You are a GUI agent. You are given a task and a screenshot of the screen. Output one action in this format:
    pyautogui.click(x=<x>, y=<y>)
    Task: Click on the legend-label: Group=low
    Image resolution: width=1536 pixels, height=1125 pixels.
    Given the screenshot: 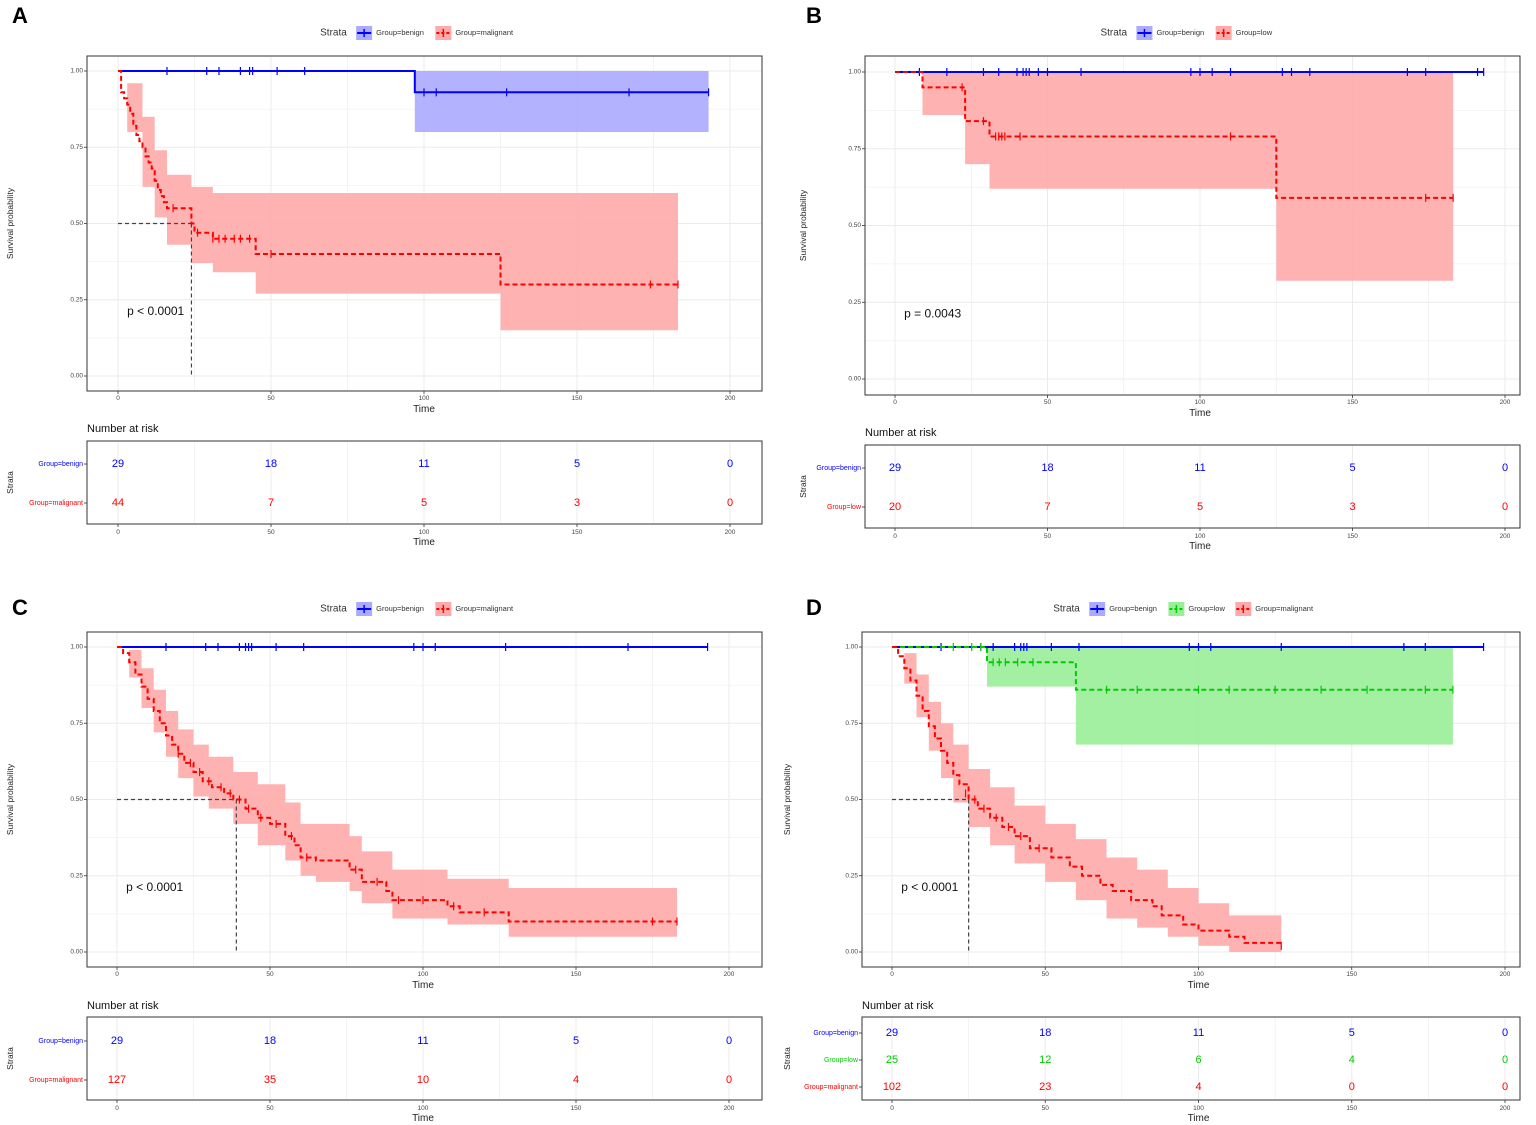 What is the action you would take?
    pyautogui.click(x=1206, y=608)
    